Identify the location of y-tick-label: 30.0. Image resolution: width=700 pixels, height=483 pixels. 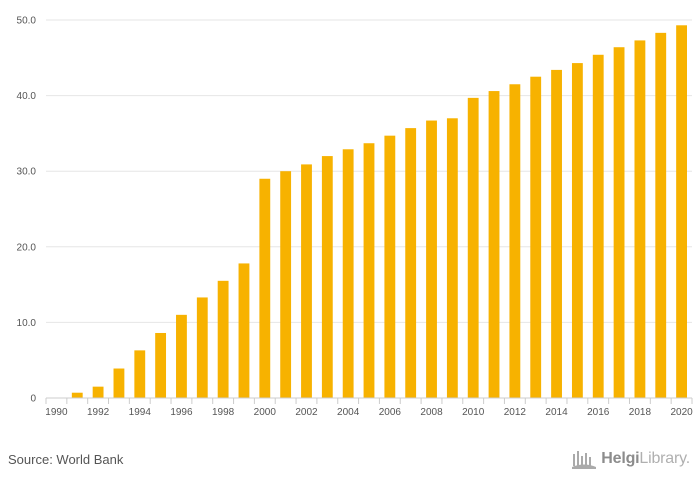
(27, 172).